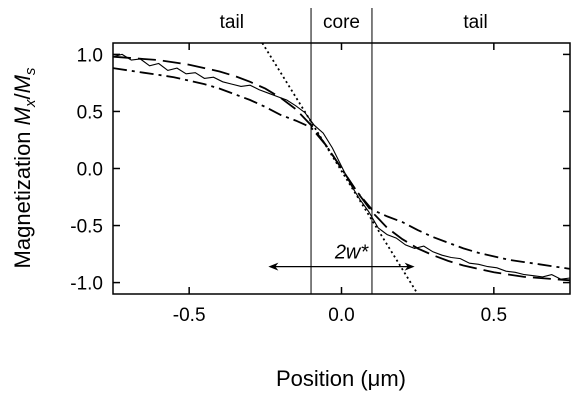 The width and height of the screenshot is (579, 400). I want to click on y-tick-label: 1.0, so click(90, 55).